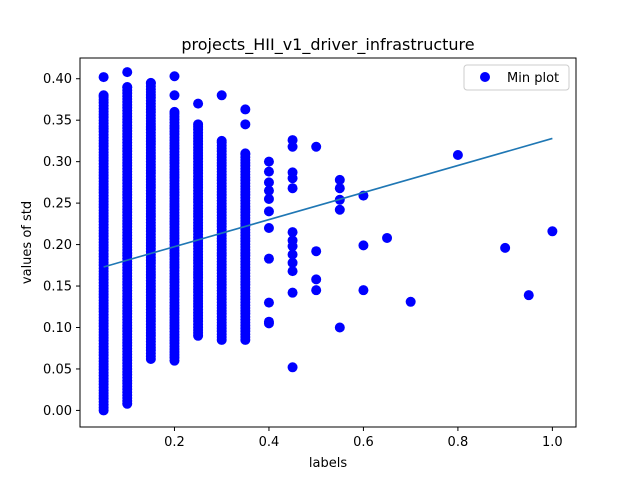  What do you see at coordinates (57, 328) in the screenshot?
I see `y-tick-label: 0.10` at bounding box center [57, 328].